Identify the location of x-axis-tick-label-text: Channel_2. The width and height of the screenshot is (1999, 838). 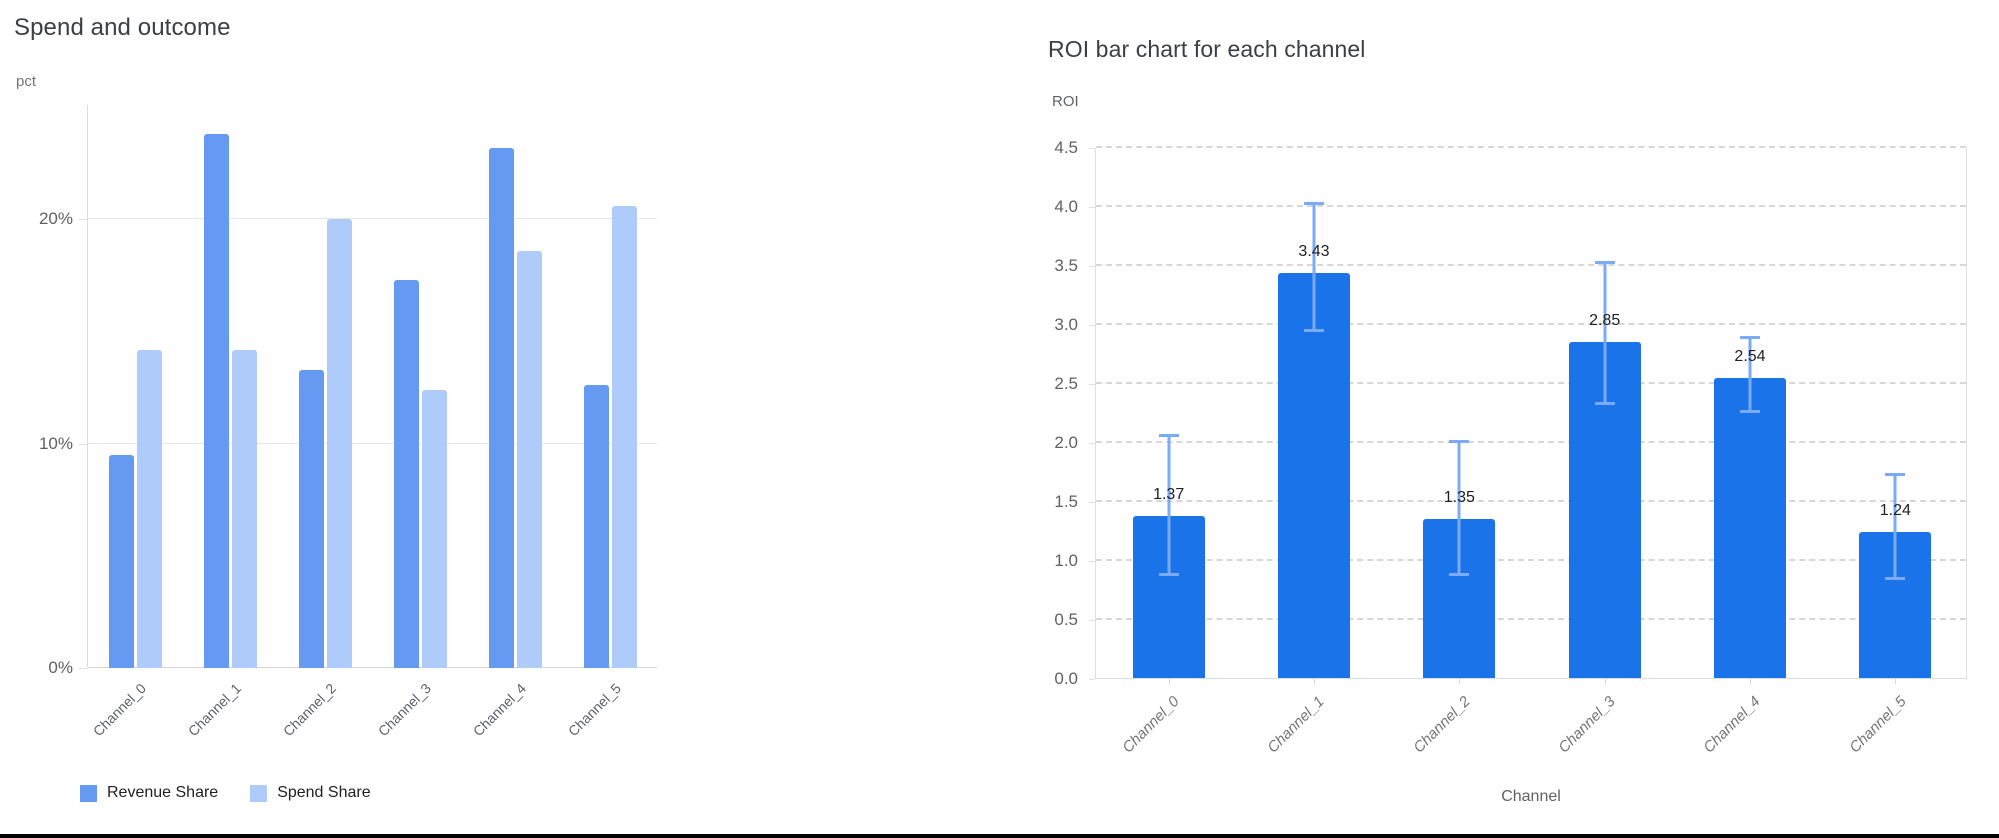
(1442, 725).